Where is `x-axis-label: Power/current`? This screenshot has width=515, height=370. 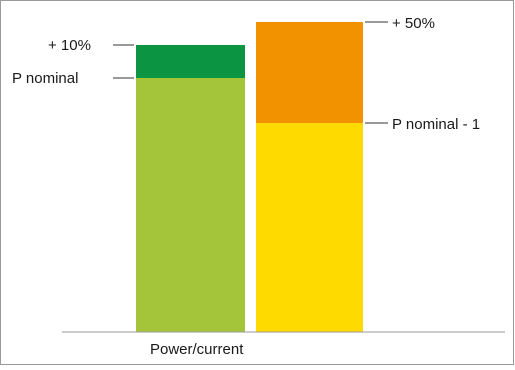
x-axis-label: Power/current is located at coordinates (197, 349).